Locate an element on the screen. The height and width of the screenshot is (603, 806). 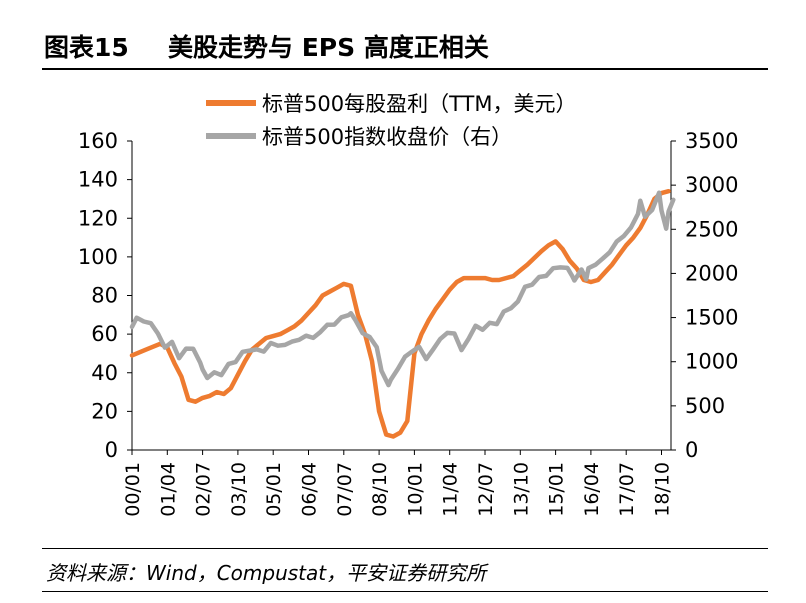
x-tick-label: 00/01 is located at coordinates (133, 489).